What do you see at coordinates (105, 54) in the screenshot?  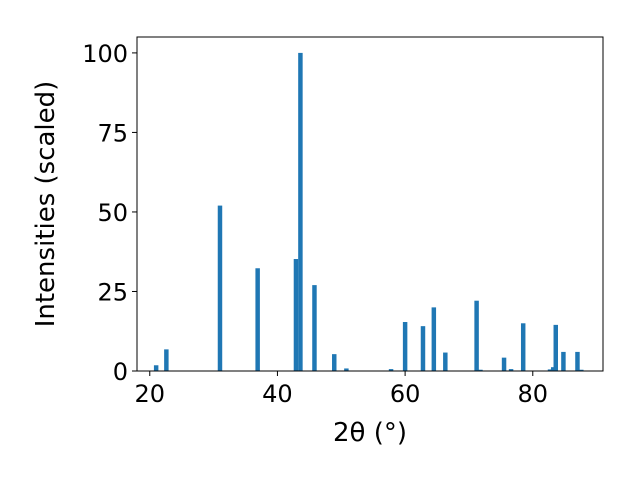 I see `y-tick-label-4: 100` at bounding box center [105, 54].